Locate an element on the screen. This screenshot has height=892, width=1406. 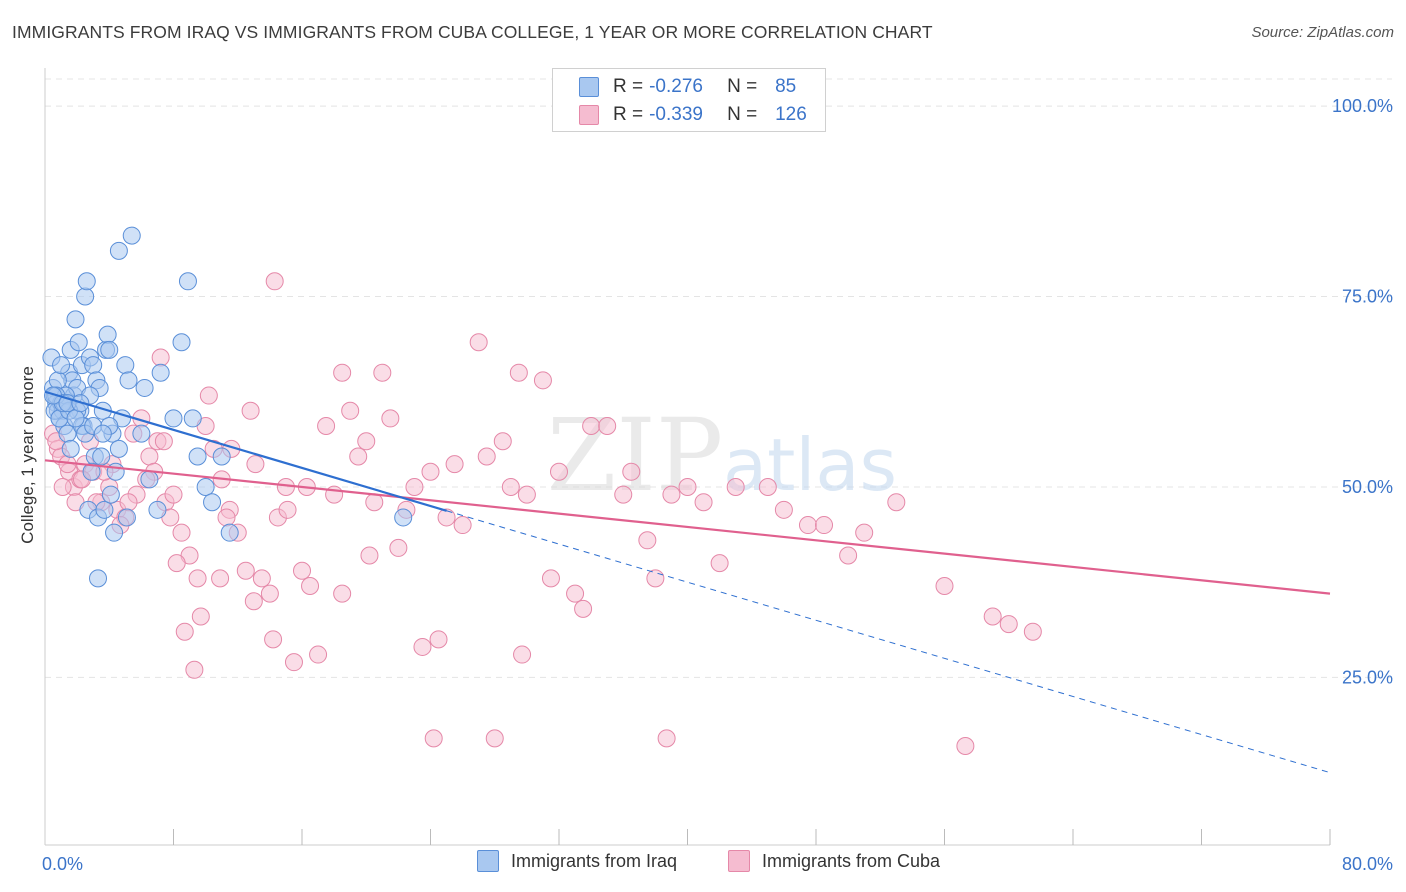
y-tick-label: 25.0% is located at coordinates (1367, 677).